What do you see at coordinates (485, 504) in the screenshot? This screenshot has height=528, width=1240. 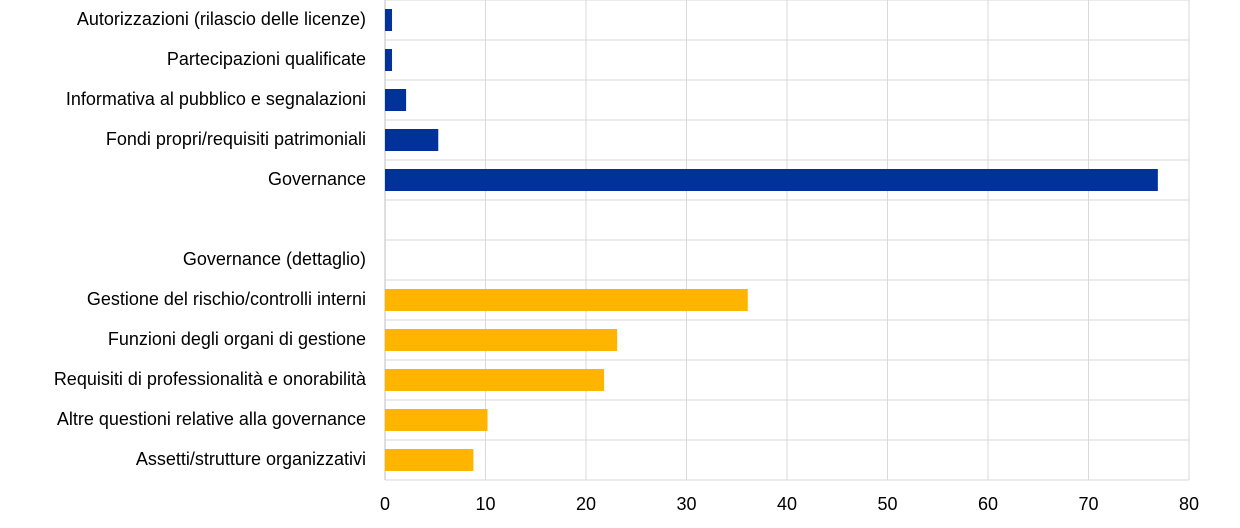 I see `x-tick-label: 10` at bounding box center [485, 504].